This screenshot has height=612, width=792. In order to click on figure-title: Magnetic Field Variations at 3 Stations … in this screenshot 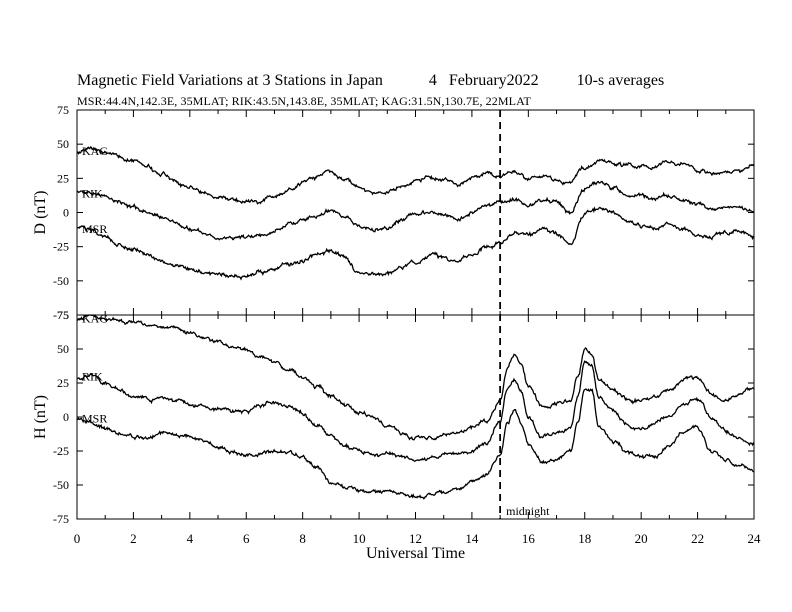, I will do `click(370, 81)`.